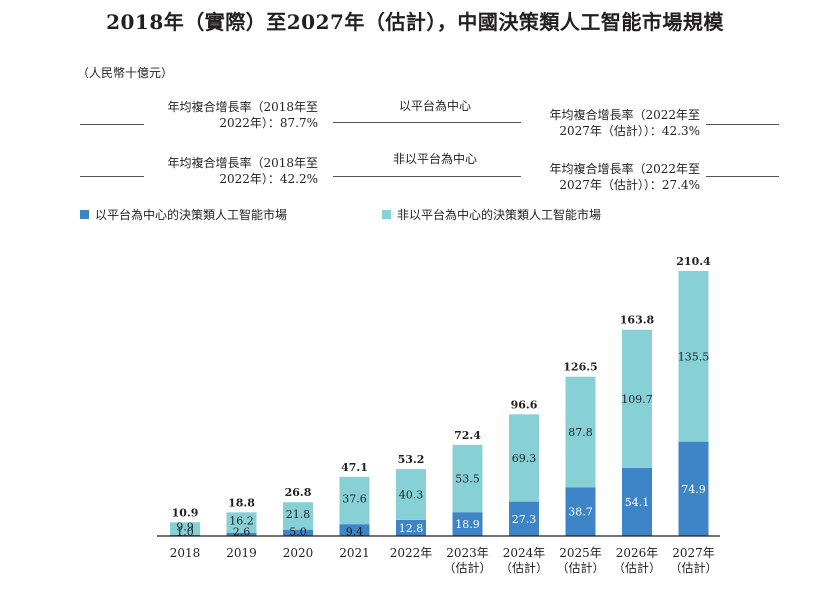 The width and height of the screenshot is (830, 589). I want to click on legend-item-non-platform: 非以平台為中心的決策類人工智能市場, so click(491, 214).